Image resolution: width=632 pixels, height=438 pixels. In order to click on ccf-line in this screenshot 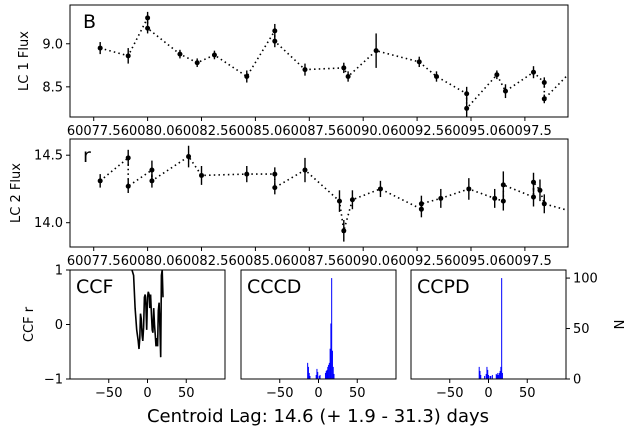, I will do `click(147, 314)`.